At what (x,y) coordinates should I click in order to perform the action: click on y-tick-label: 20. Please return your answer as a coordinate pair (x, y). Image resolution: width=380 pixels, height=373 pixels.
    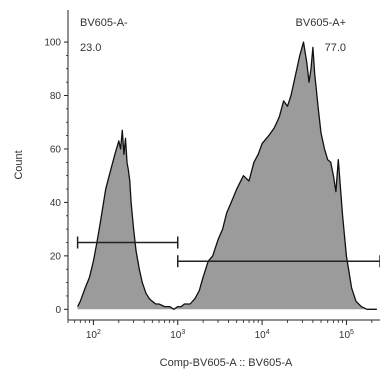
    Looking at the image, I should click on (56, 256).